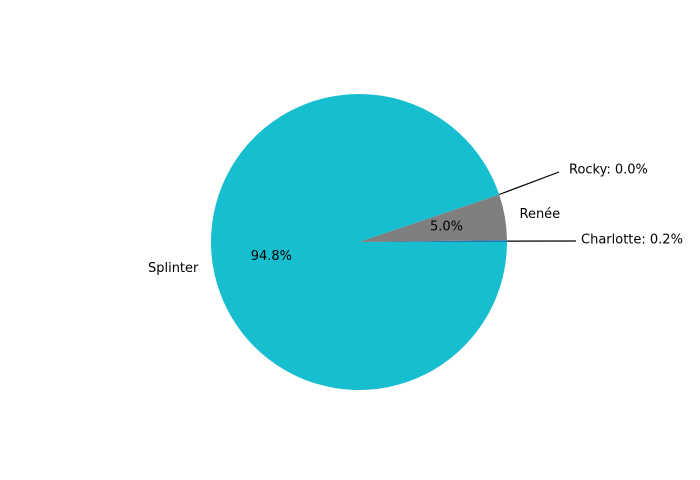 This screenshot has height=480, width=700. What do you see at coordinates (537, 206) in the screenshot?
I see `callout-lines` at bounding box center [537, 206].